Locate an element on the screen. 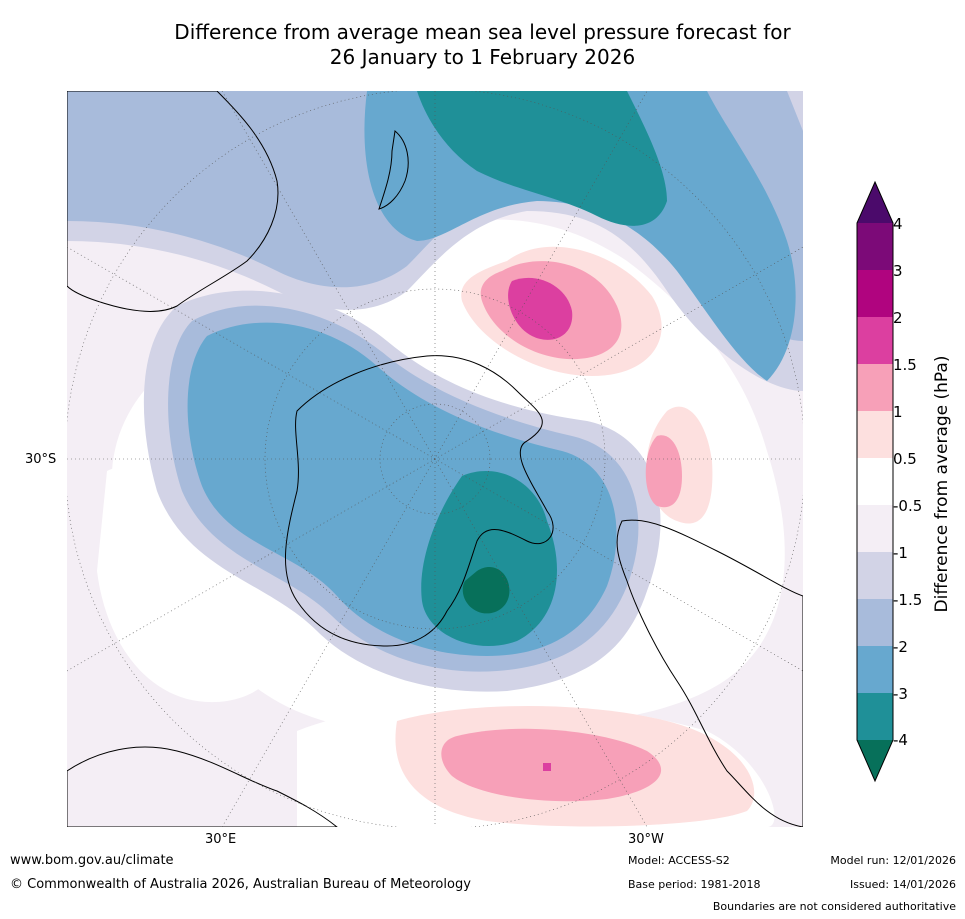 The image size is (965, 919). cbar-tick-m3: -3 is located at coordinates (900, 694).